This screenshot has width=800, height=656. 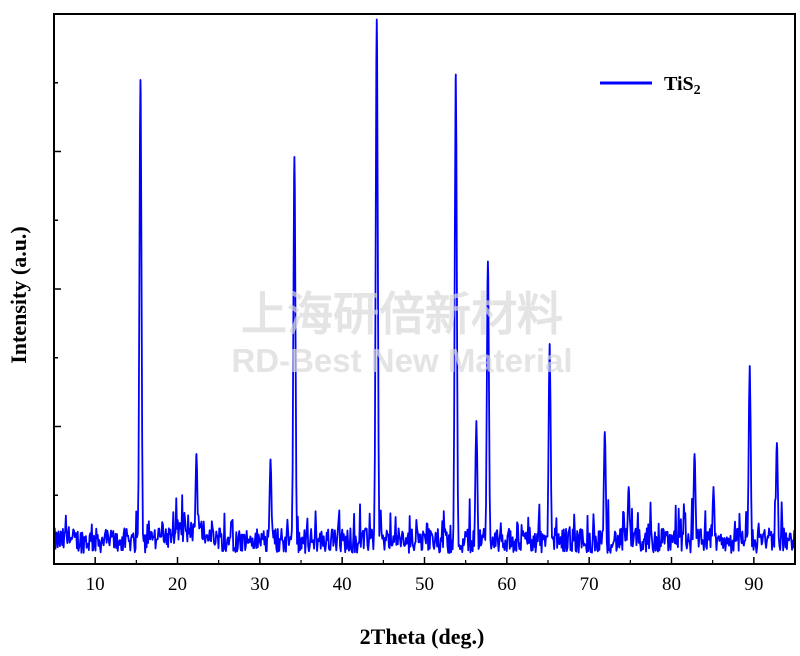 What do you see at coordinates (401, 360) in the screenshot?
I see `watermark-en: RD-Best New Material` at bounding box center [401, 360].